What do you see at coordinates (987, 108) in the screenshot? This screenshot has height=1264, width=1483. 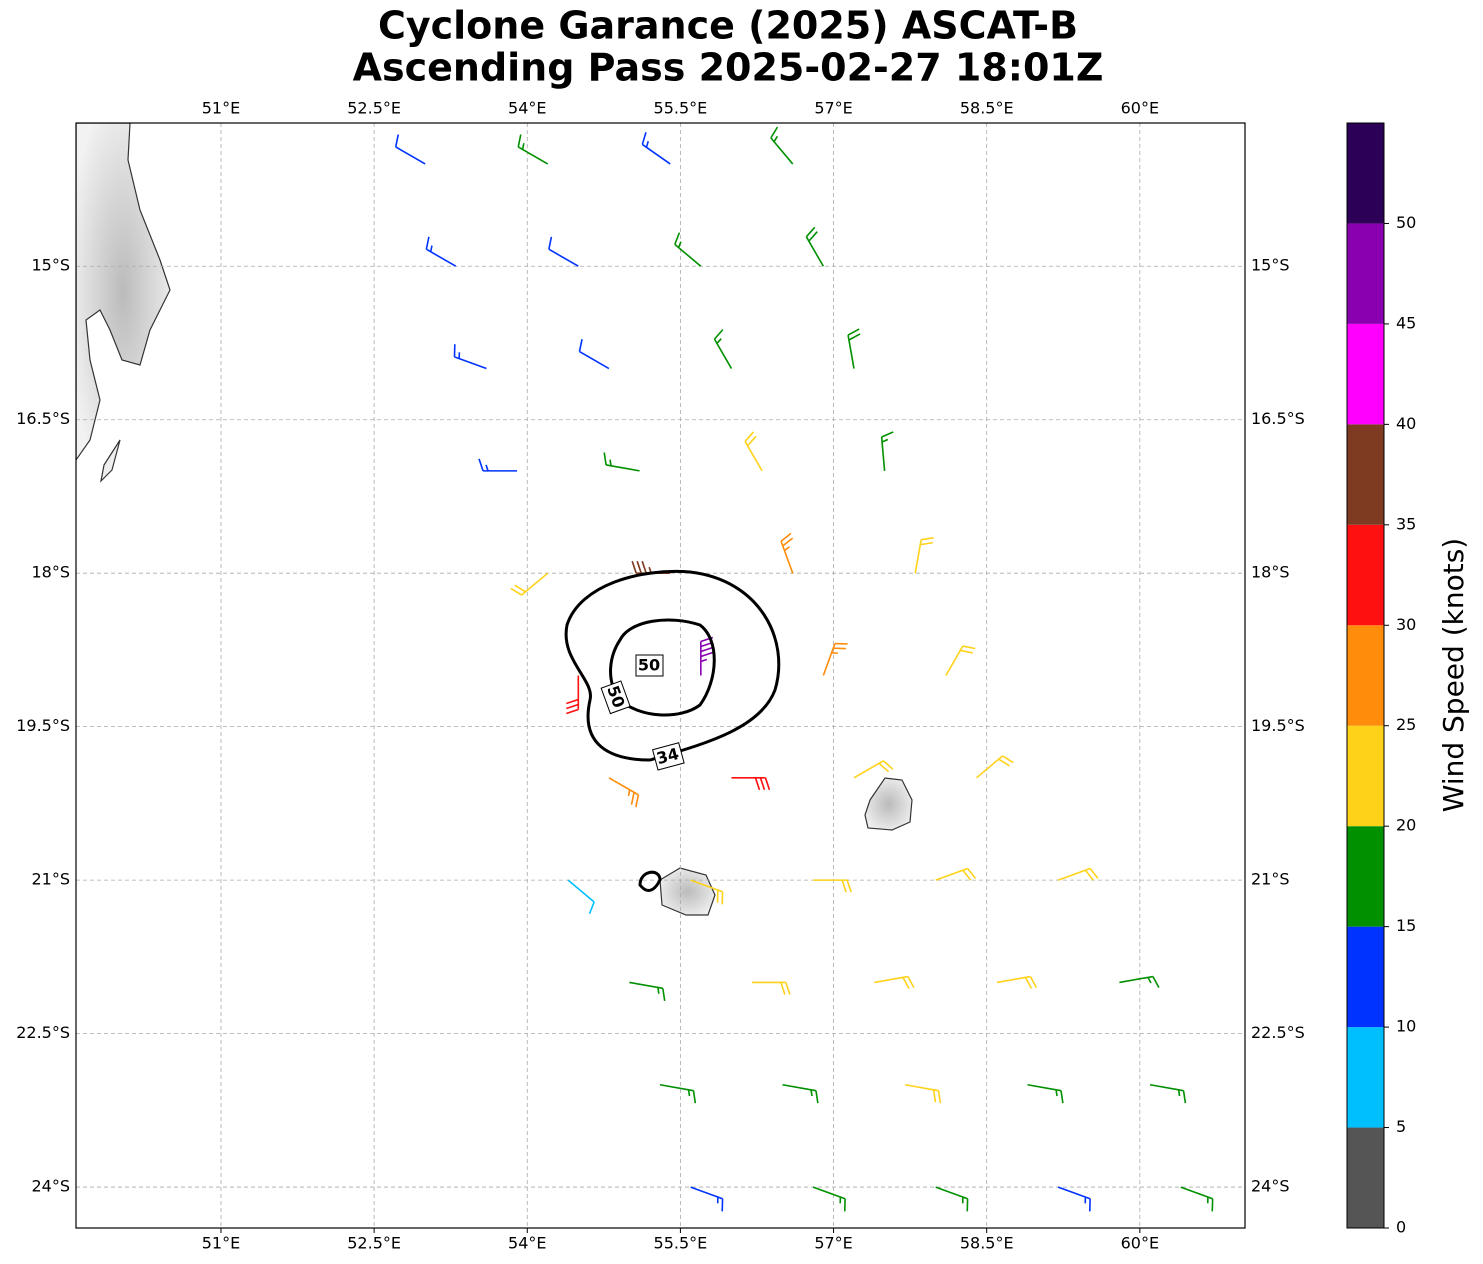 I see `x-tick-label-top: 58.5°E` at bounding box center [987, 108].